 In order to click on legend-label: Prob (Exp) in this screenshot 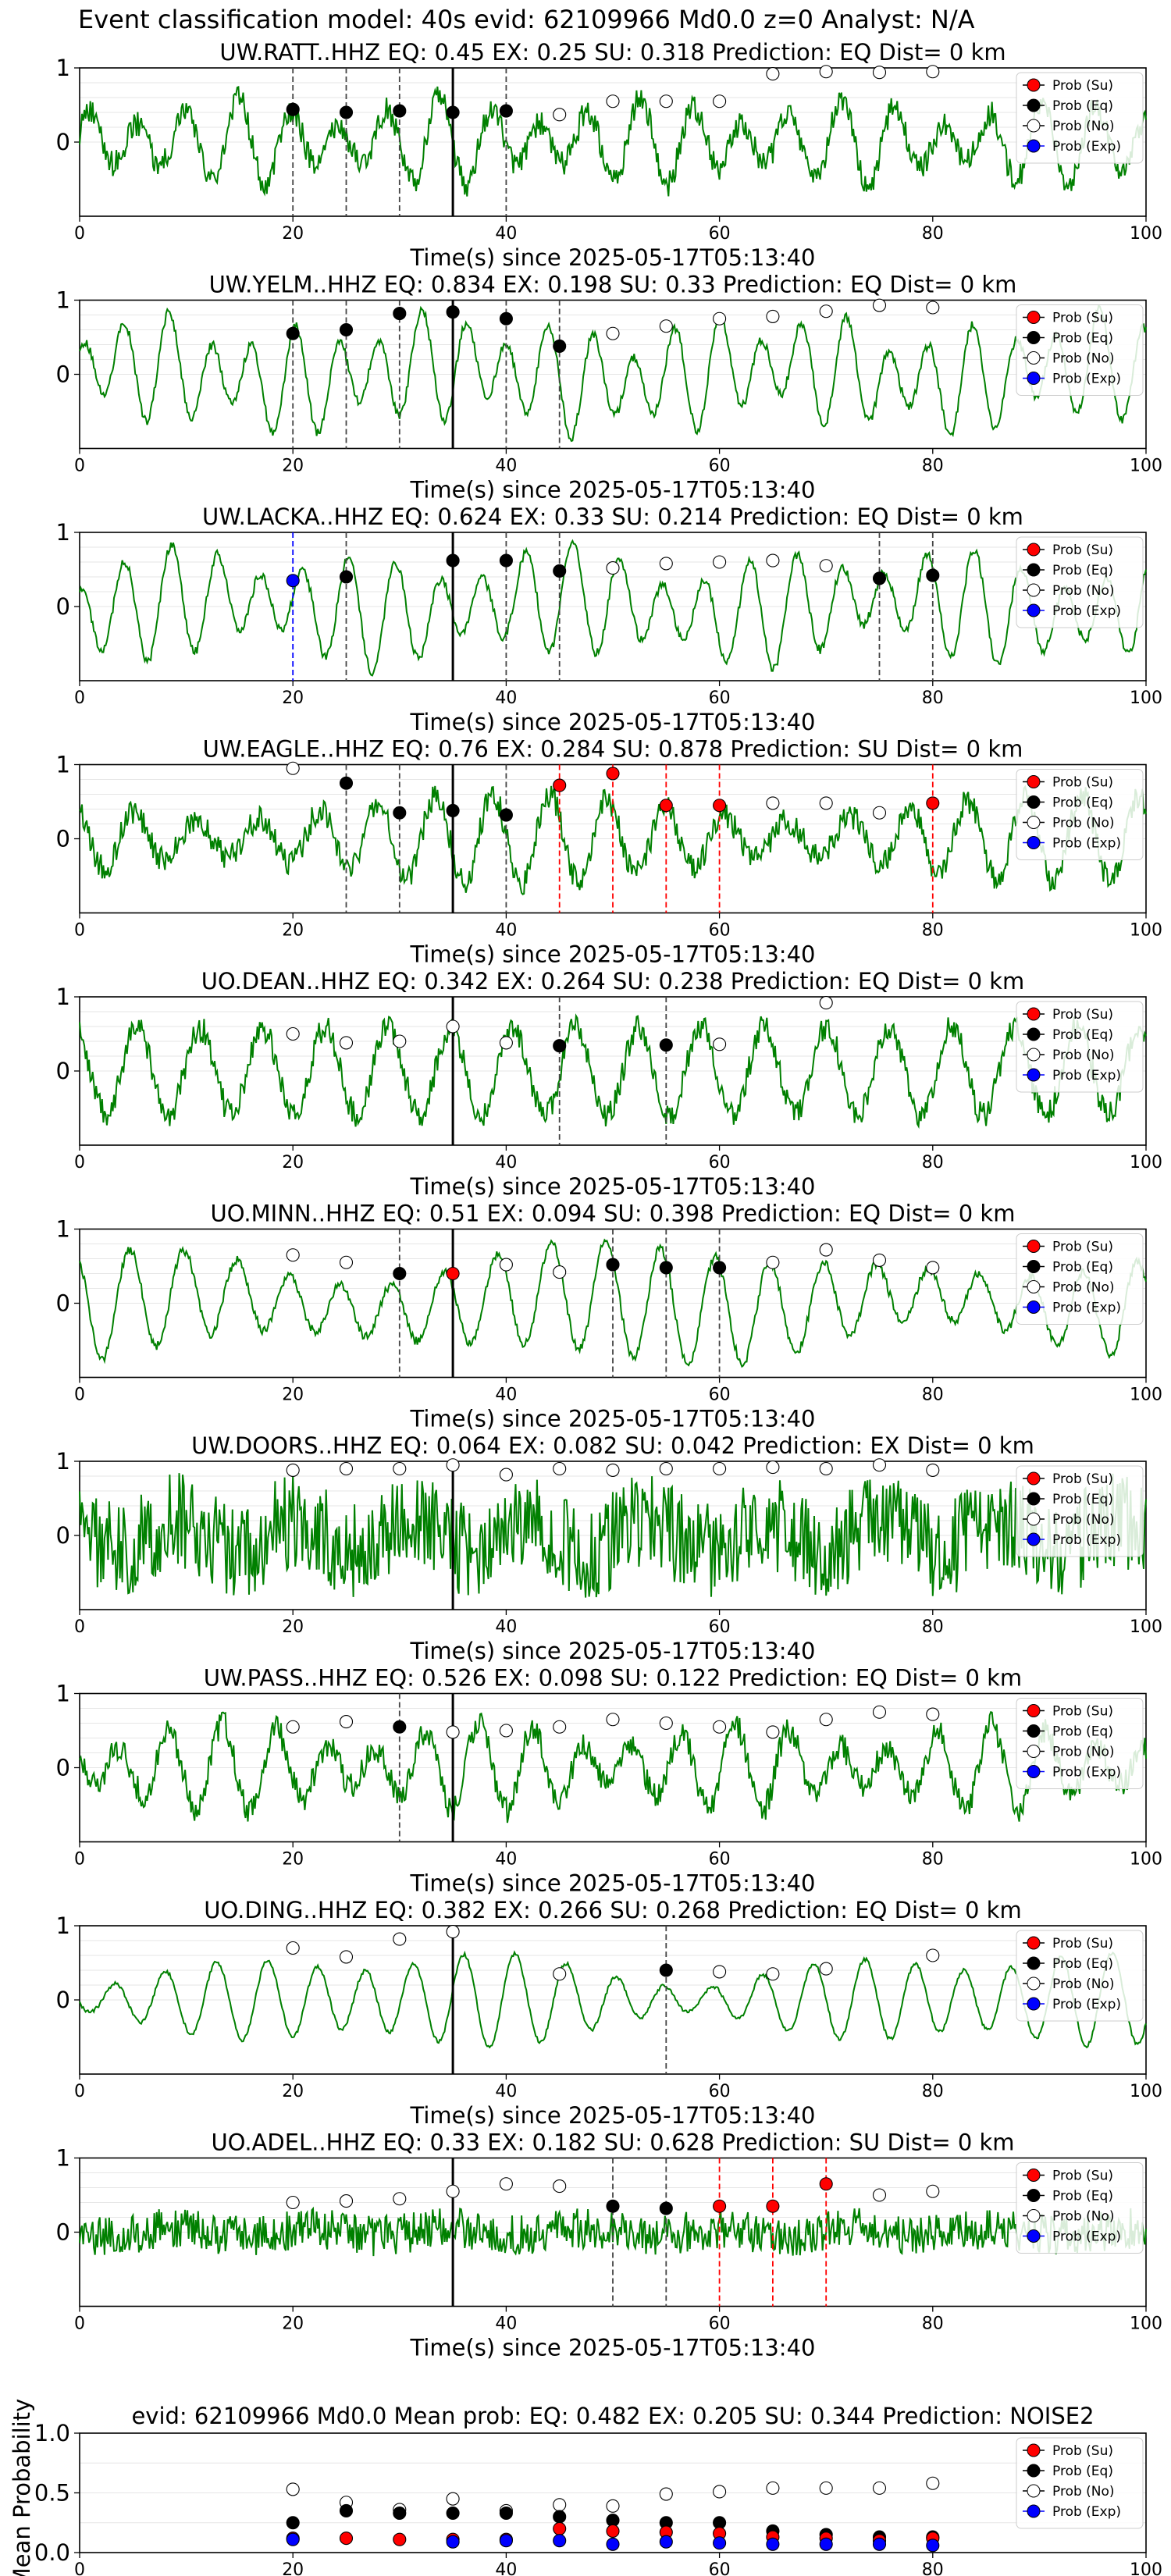, I will do `click(1086, 1540)`.